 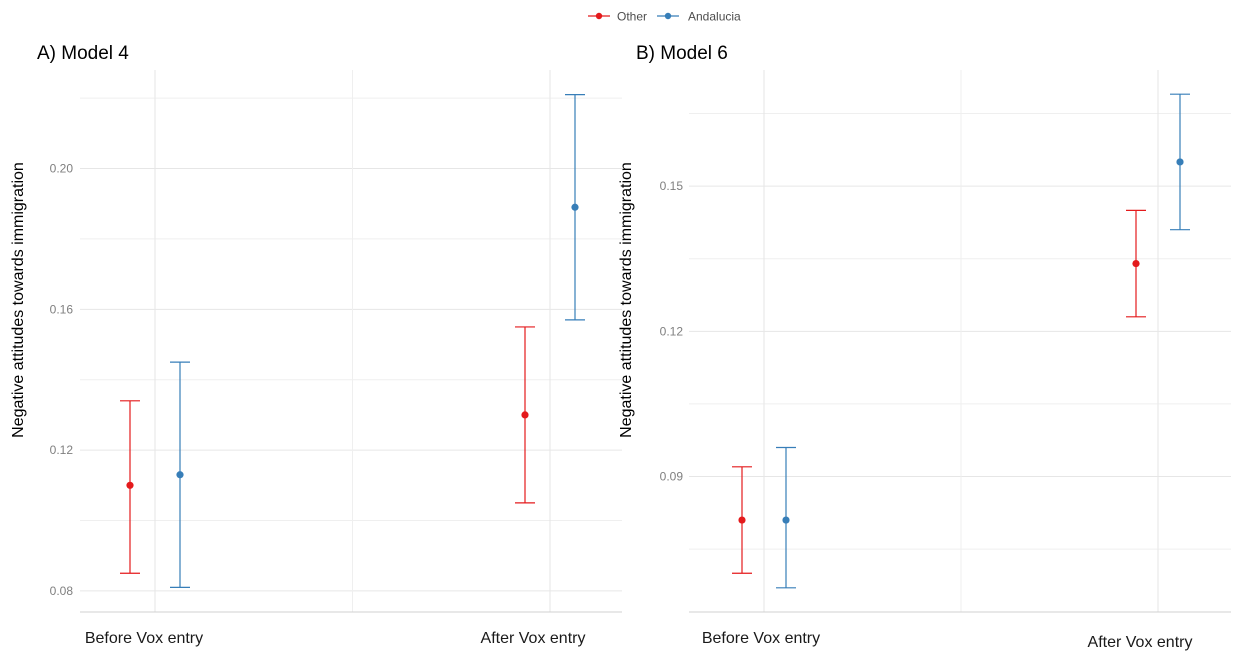 I want to click on panel-a-y-tick-label: 0.20, so click(x=62, y=169).